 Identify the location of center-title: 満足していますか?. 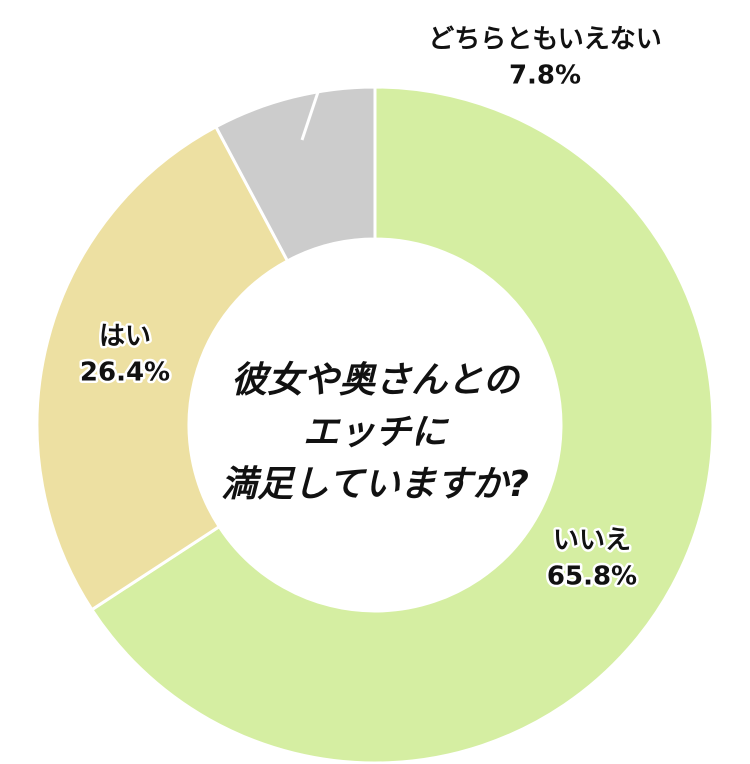
(375, 484).